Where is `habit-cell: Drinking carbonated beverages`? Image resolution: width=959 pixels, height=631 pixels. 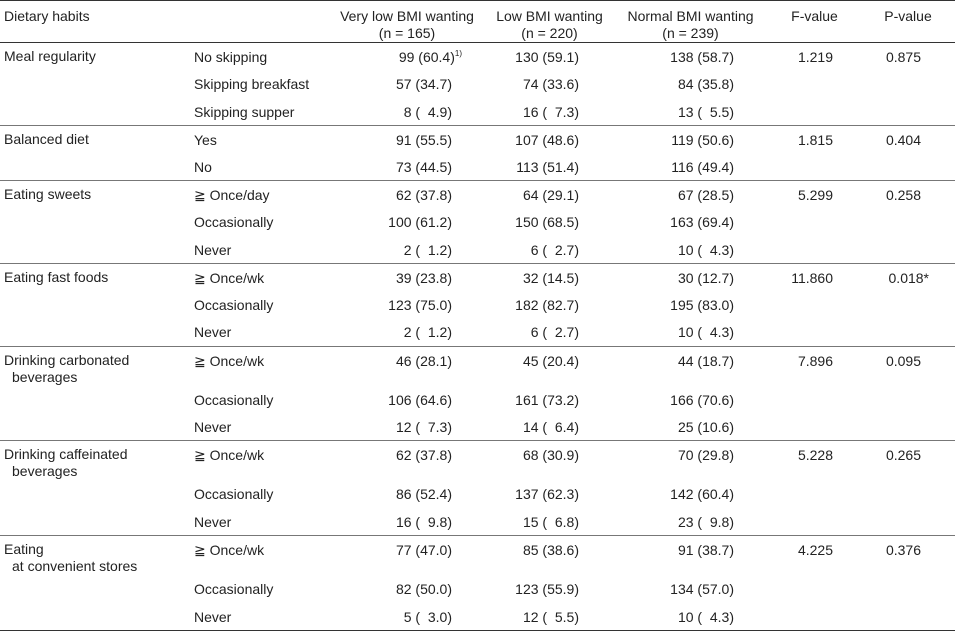
habit-cell: Drinking carbonated beverages is located at coordinates (96, 366).